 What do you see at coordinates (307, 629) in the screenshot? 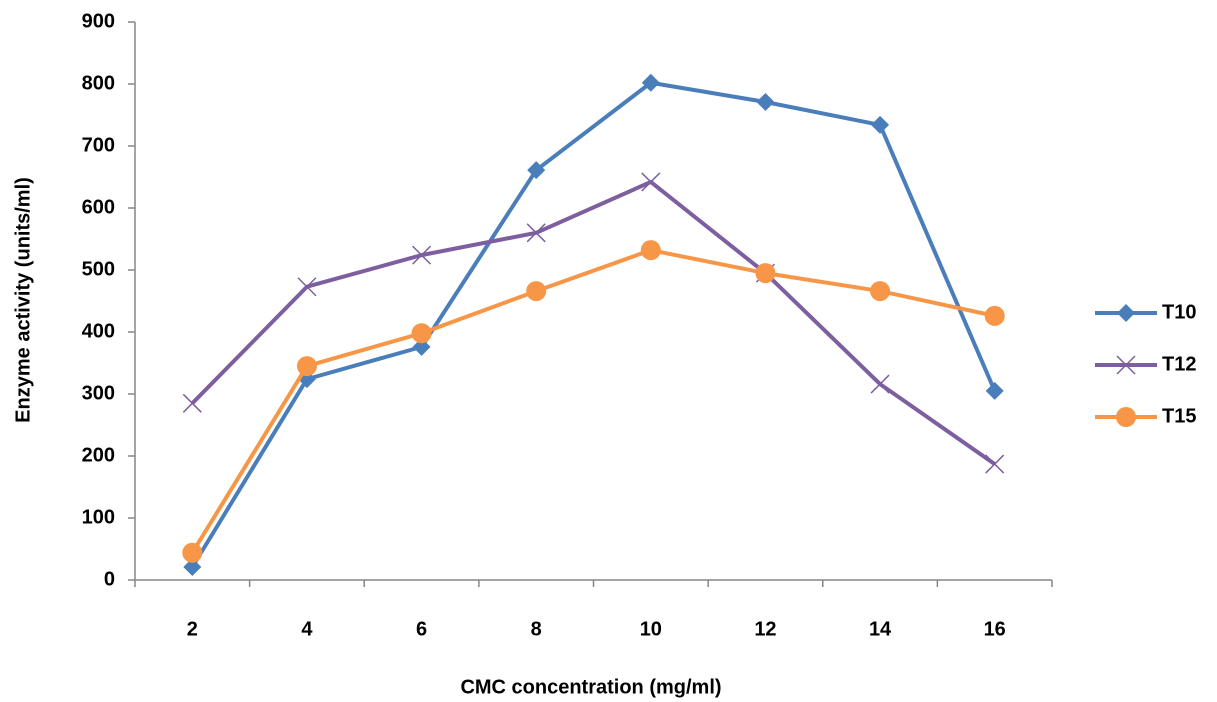
I see `x-tick-label: 4` at bounding box center [307, 629].